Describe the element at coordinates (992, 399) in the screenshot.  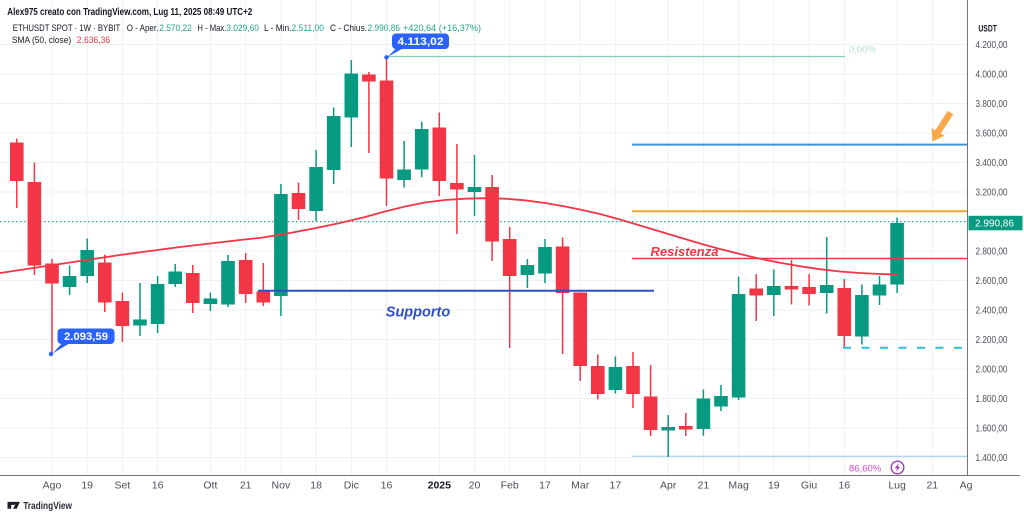
I see `svg-text: 1.800,00` at that location.